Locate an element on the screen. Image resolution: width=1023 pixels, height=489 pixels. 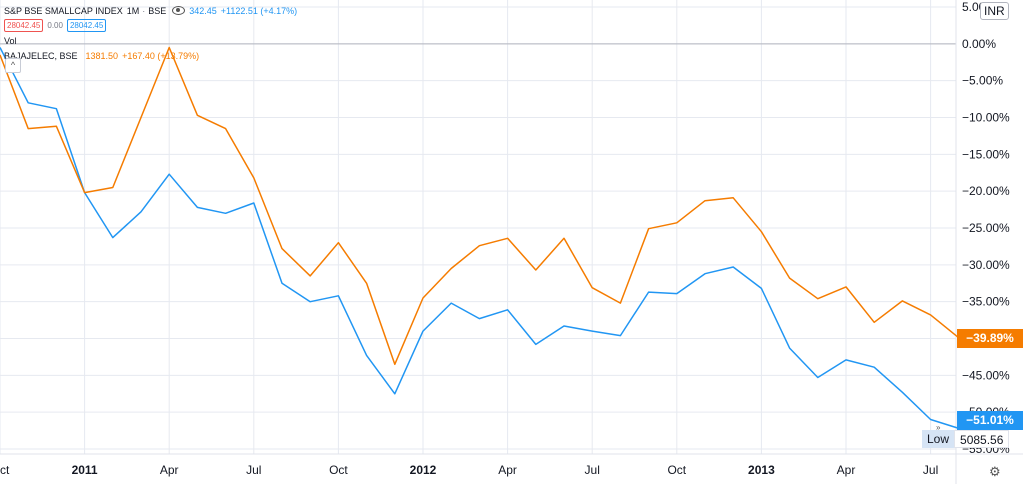
vol-label: Vol is located at coordinates (10, 40).